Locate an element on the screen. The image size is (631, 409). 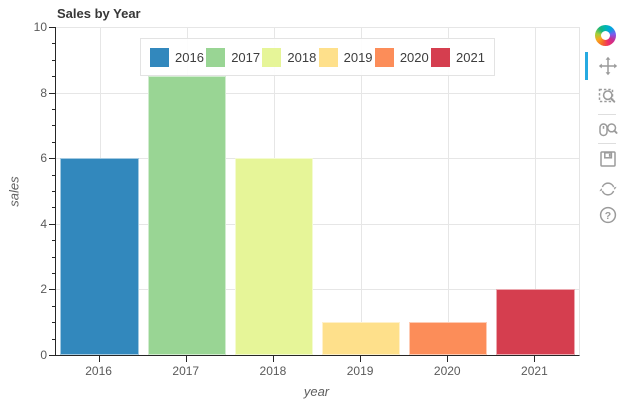
legend: 2016 2017 2018 2019 2020 2021 is located at coordinates (317, 57).